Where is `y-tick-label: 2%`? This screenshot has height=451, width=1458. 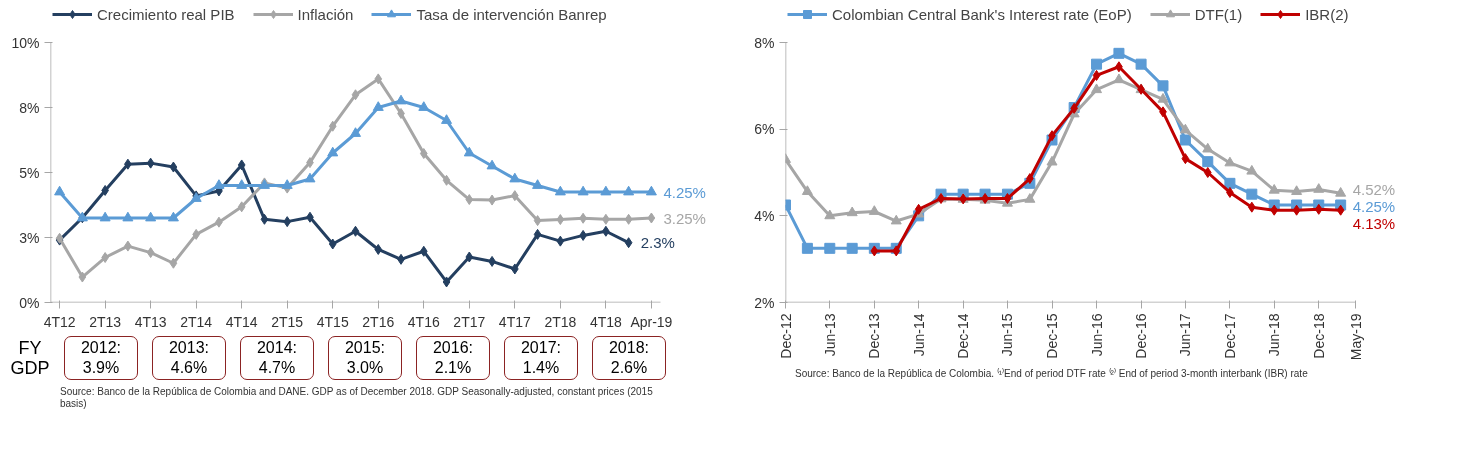
y-tick-label: 2% is located at coordinates (764, 302).